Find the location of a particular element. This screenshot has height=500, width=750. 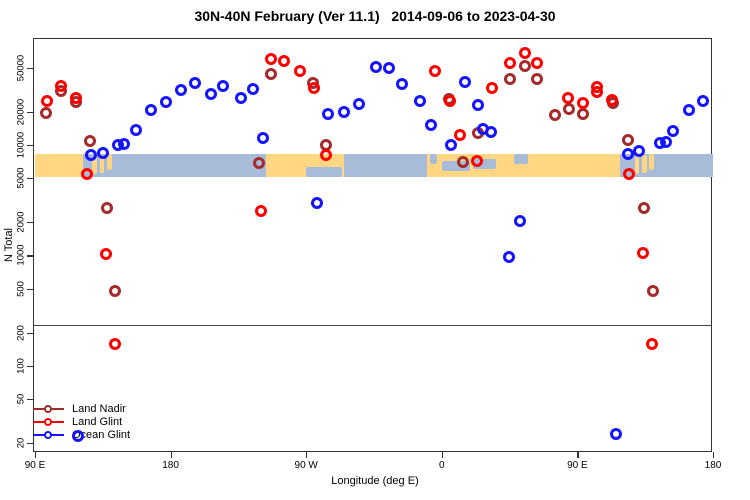

legend-label-land-glint: Land Glint is located at coordinates (97, 421).